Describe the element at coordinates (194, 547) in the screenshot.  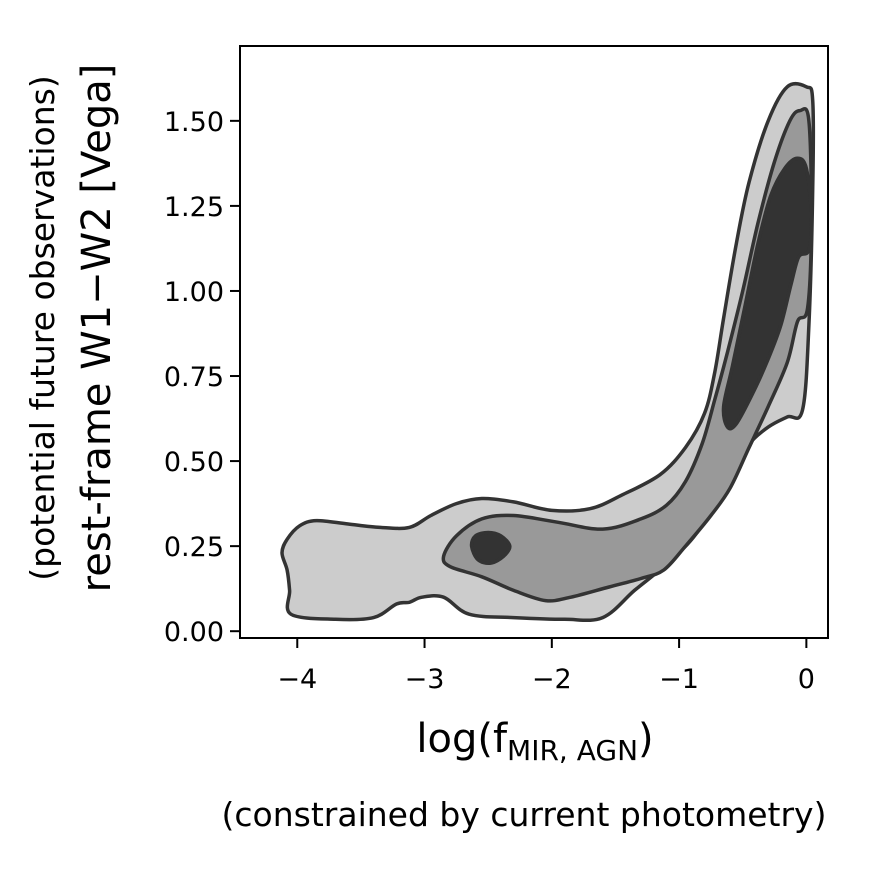
I see `y-tick-label: 0.25` at that location.